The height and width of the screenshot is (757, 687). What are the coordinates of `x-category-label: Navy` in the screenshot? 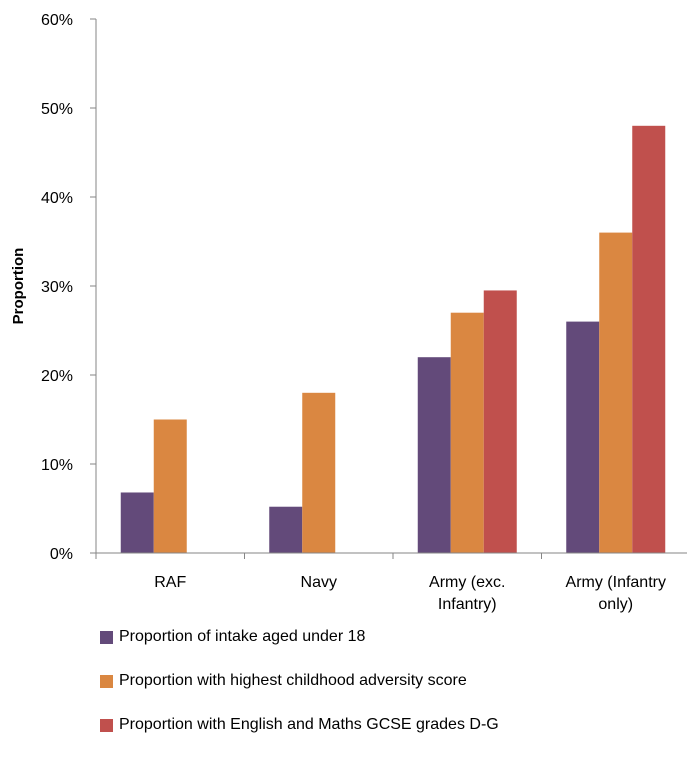 It's located at (319, 582).